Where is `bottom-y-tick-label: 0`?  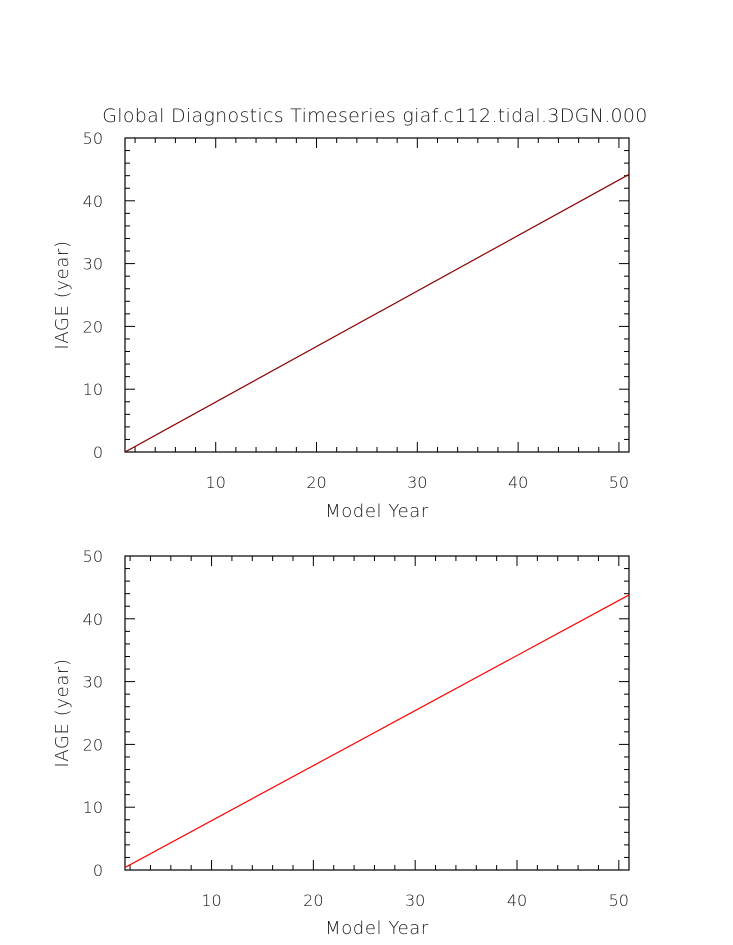 bottom-y-tick-label: 0 is located at coordinates (98, 870).